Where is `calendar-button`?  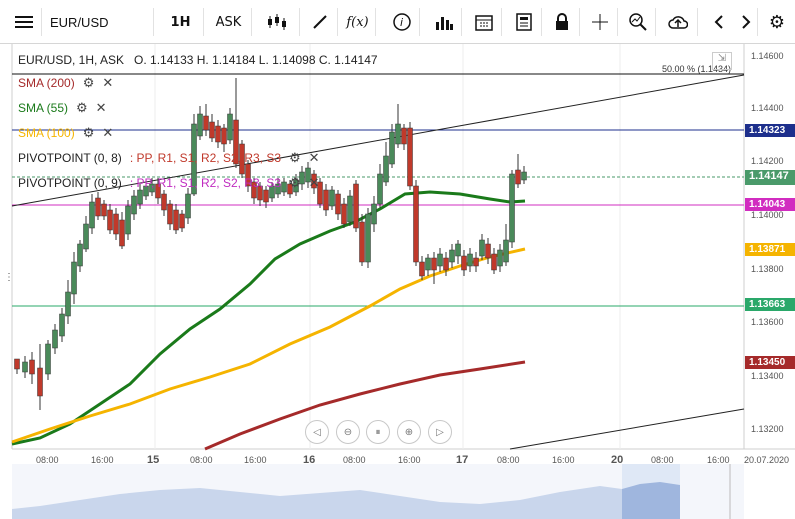 calendar-button is located at coordinates (484, 22).